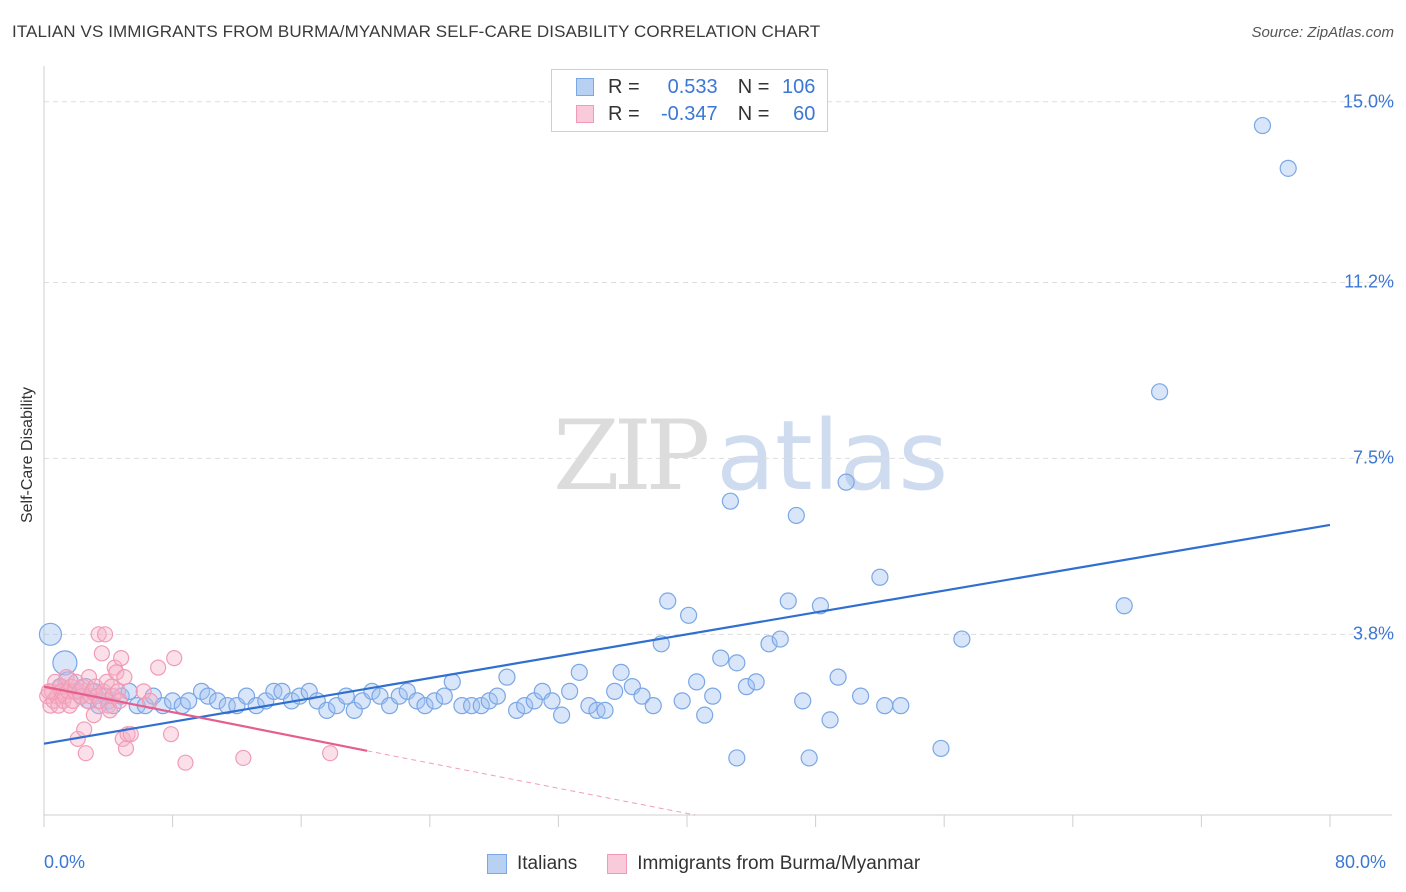 The width and height of the screenshot is (1406, 892). Describe the element at coordinates (585, 87) in the screenshot. I see `legend-swatch-italians` at that location.